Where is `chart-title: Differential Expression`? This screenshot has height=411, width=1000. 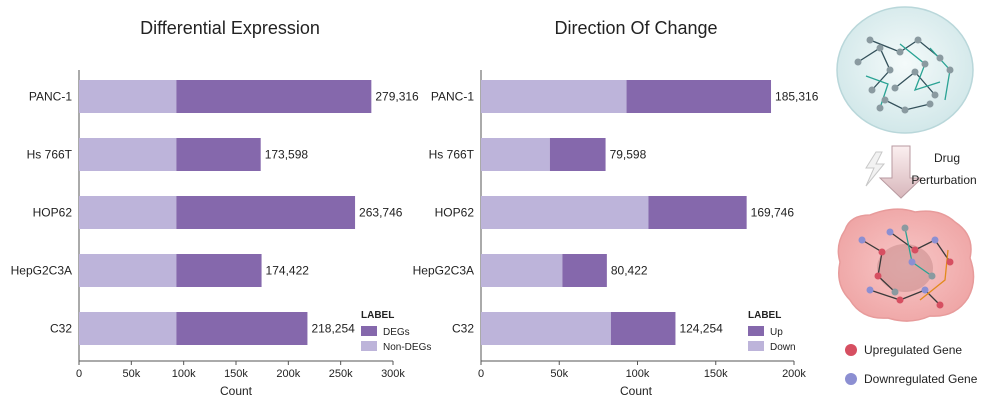 chart-title: Differential Expression is located at coordinates (230, 28).